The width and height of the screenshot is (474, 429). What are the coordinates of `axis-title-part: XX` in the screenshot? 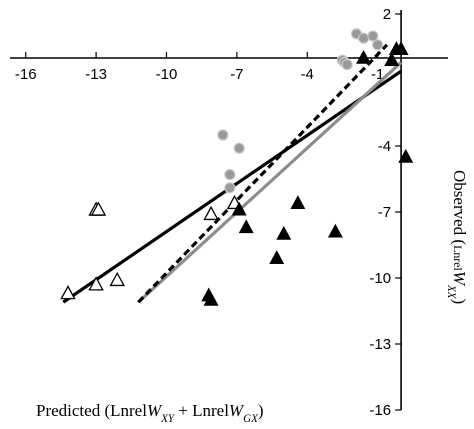 It's located at (451, 292).